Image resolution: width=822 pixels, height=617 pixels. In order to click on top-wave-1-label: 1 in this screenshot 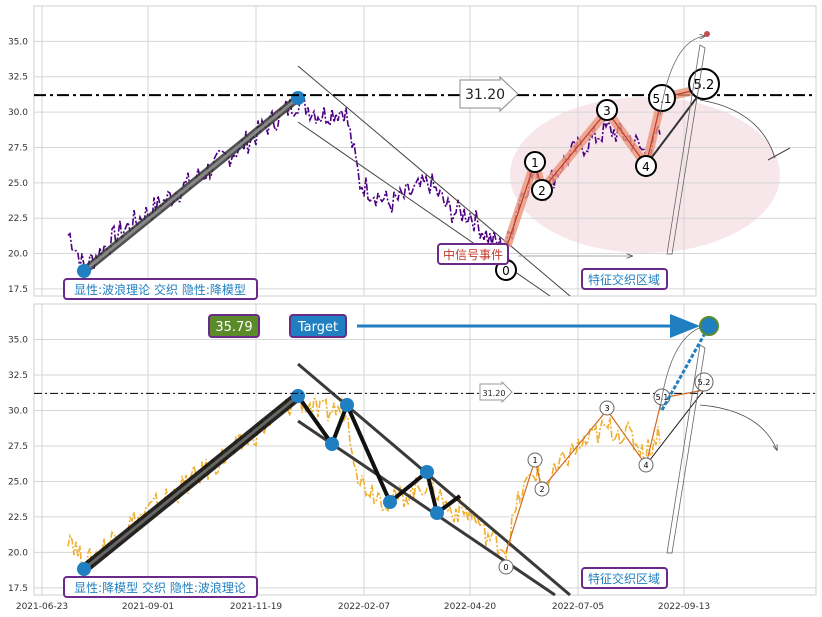, I will do `click(535, 163)`.